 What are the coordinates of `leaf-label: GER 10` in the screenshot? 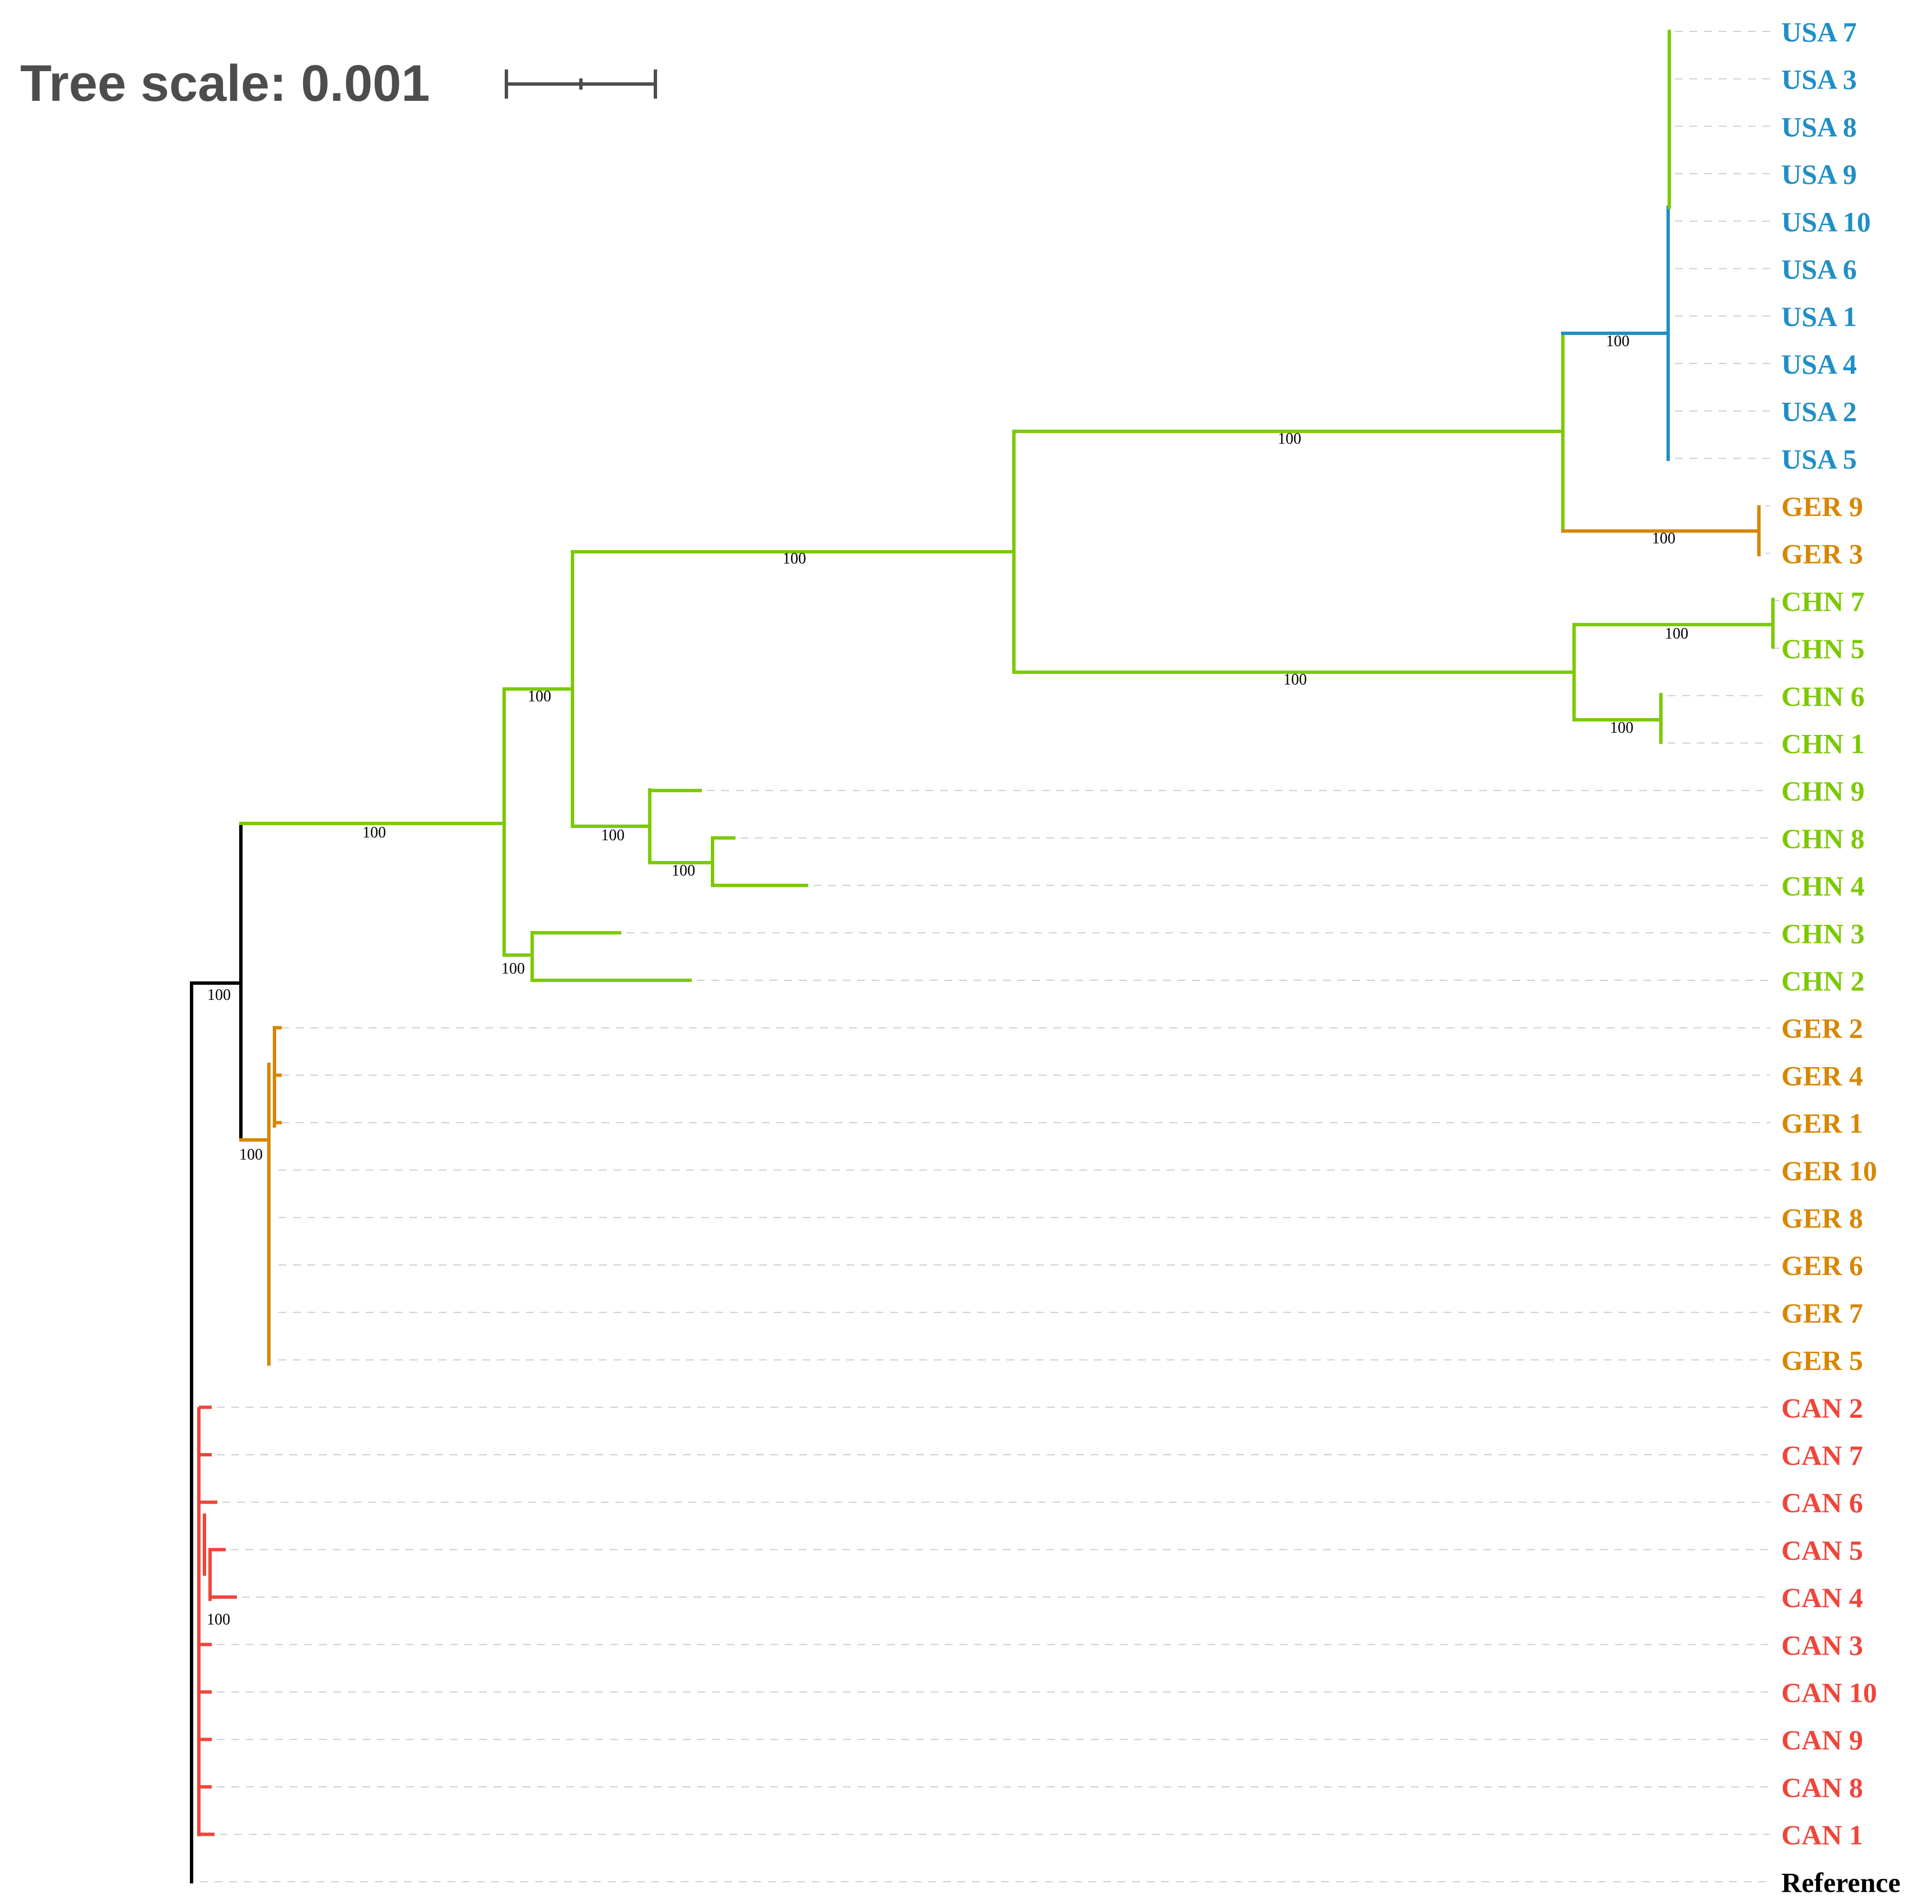 It's located at (1829, 1170).